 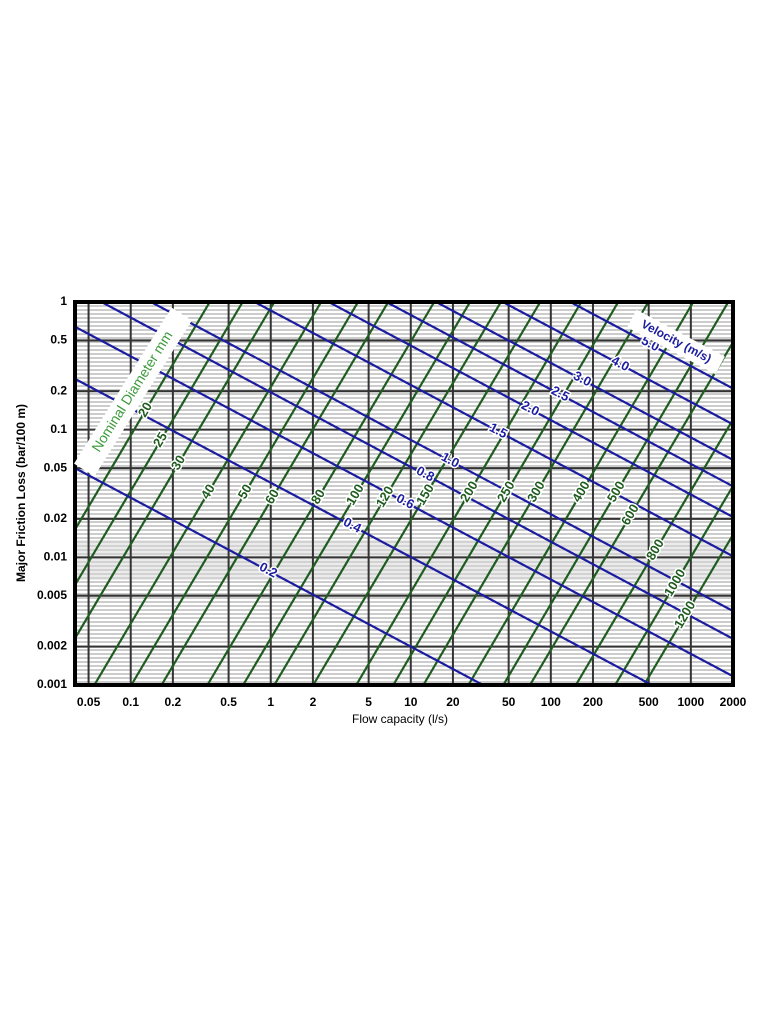 What do you see at coordinates (228, 702) in the screenshot?
I see `x-tick-label: 0.5` at bounding box center [228, 702].